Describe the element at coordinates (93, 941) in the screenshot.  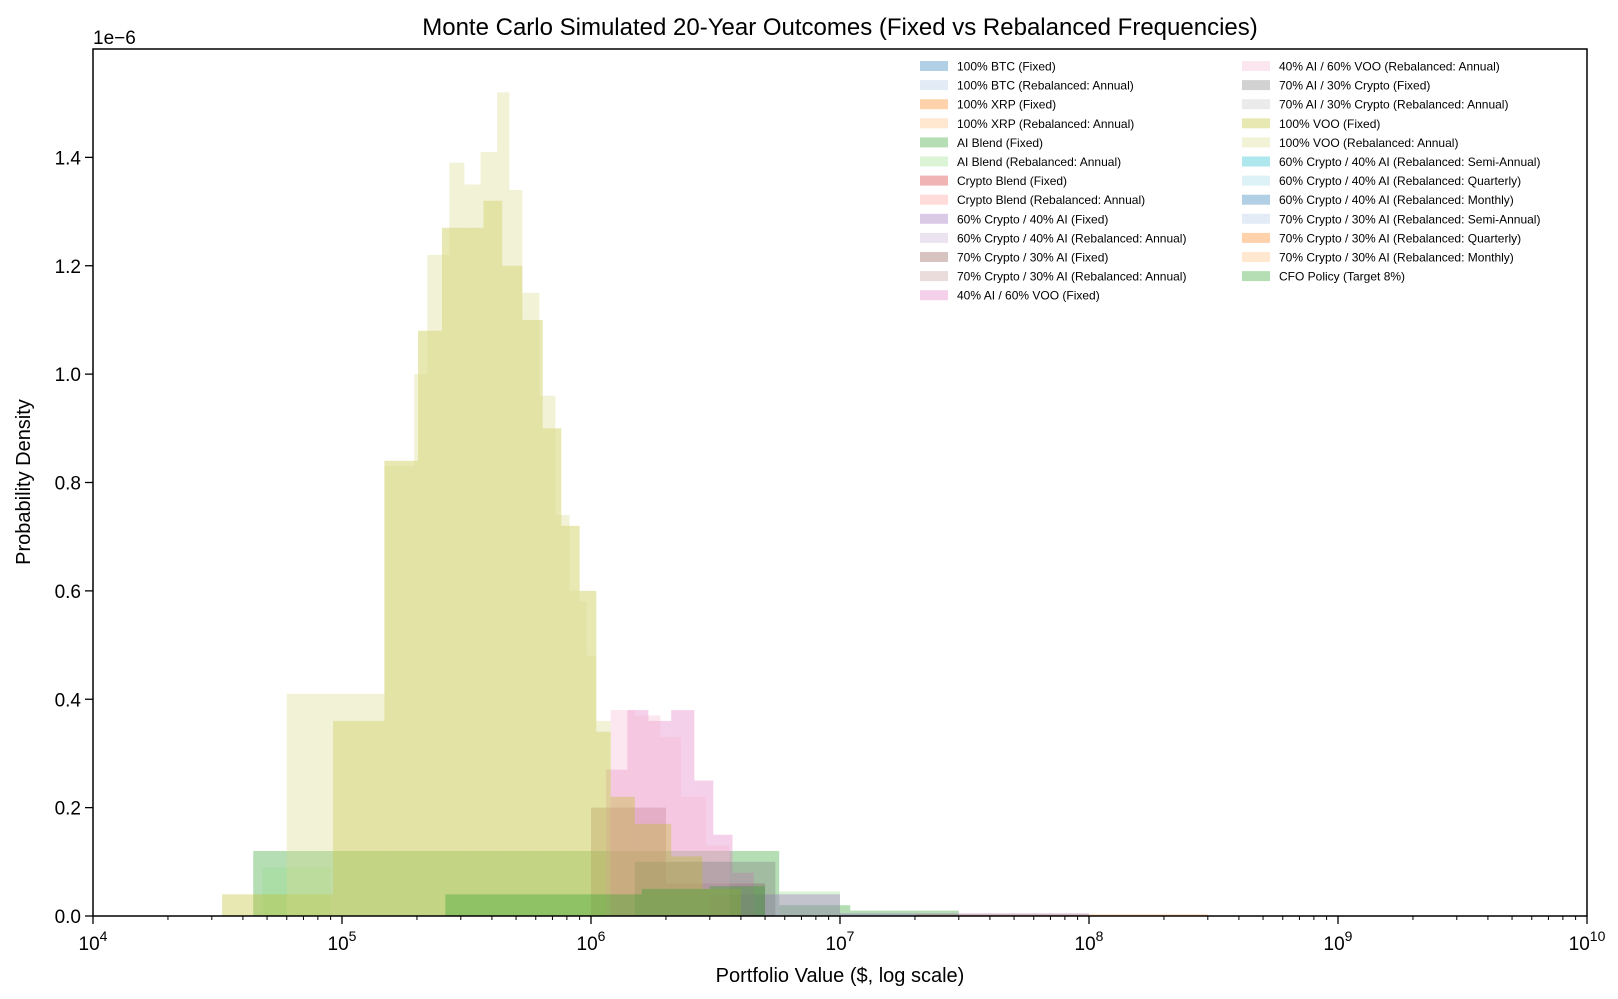
I see `x-tick-label-0: 10⁴` at that location.